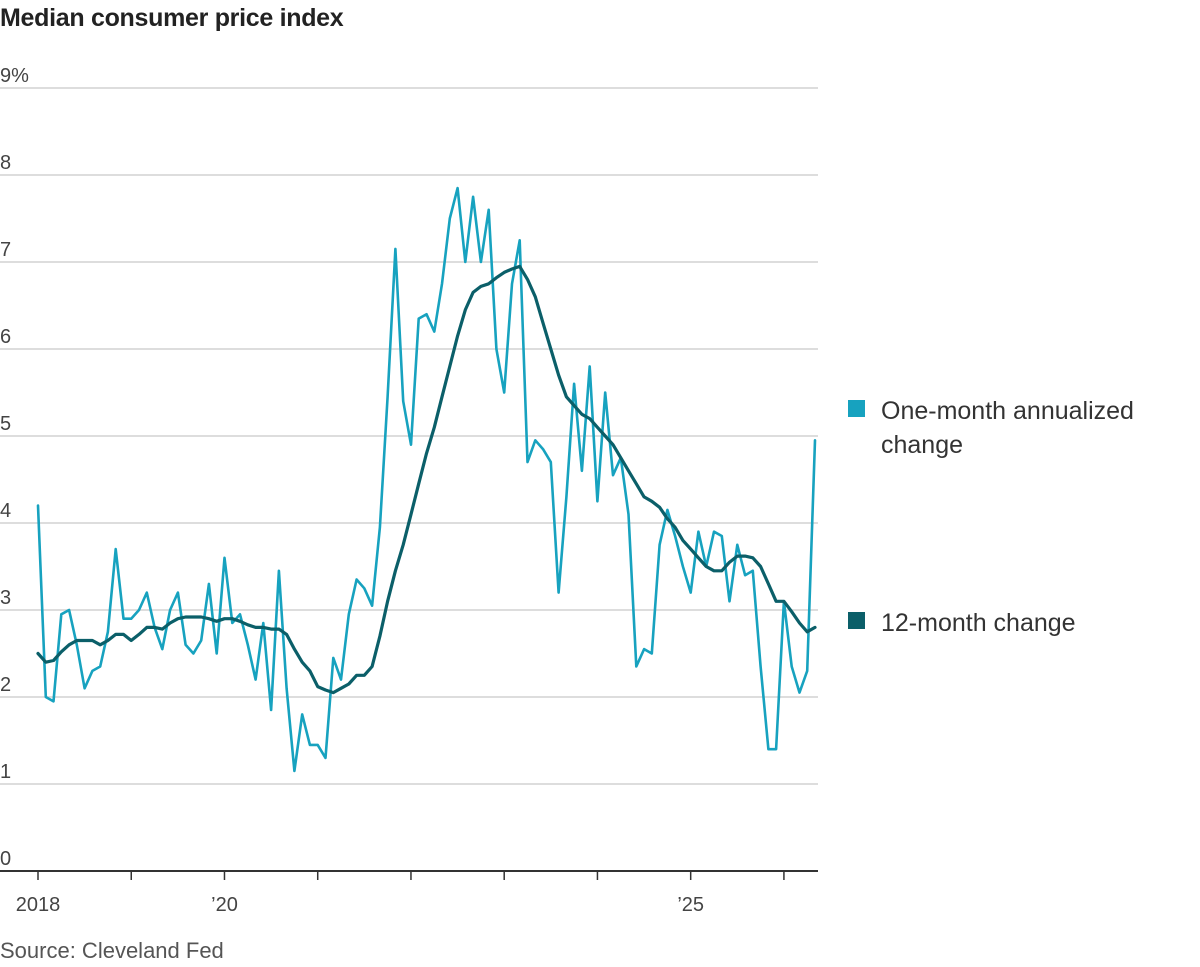 The width and height of the screenshot is (1200, 967). Describe the element at coordinates (856, 408) in the screenshot. I see `legend-swatch-one-month` at that location.